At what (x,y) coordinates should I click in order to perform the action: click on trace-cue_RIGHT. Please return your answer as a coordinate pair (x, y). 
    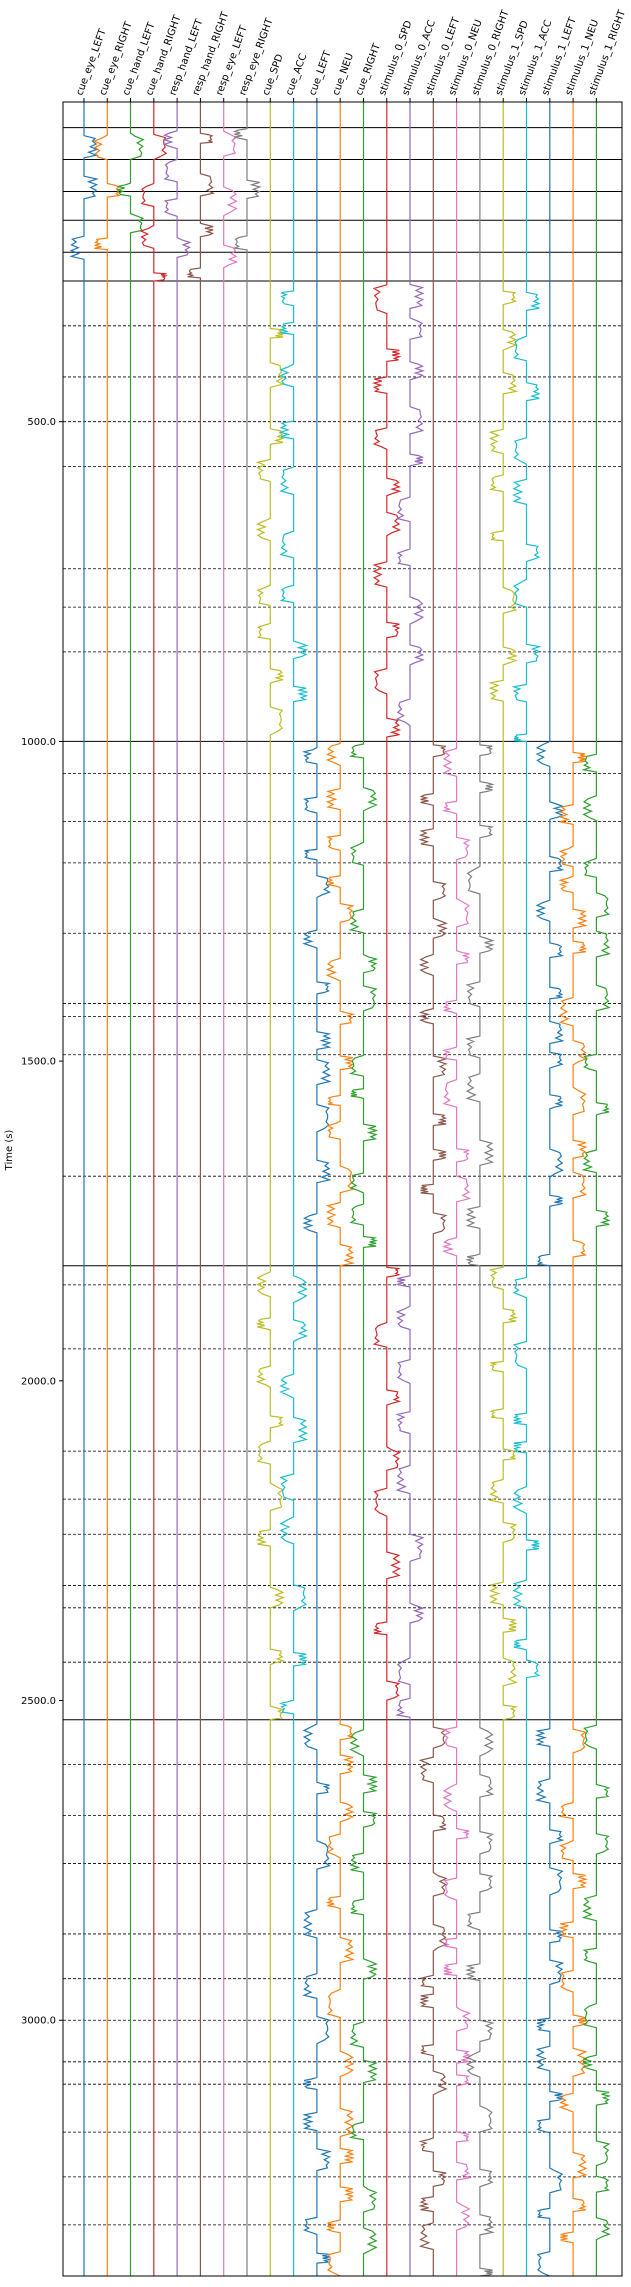
    Looking at the image, I should click on (363, 1189).